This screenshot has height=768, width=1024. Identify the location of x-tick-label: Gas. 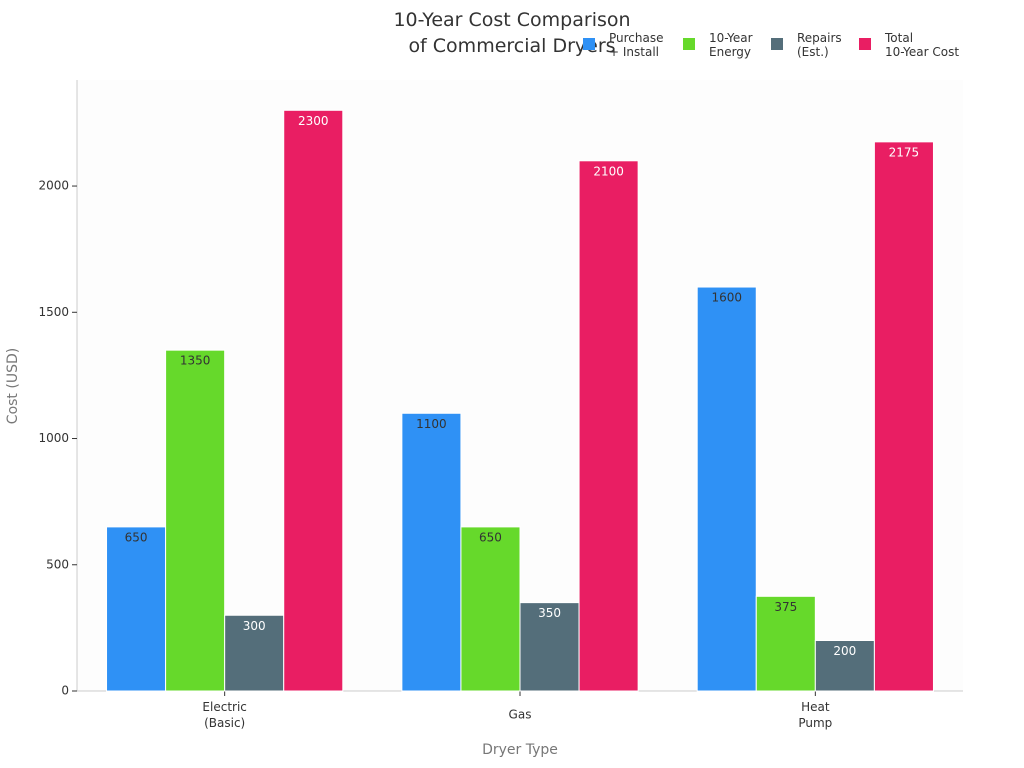
(520, 715).